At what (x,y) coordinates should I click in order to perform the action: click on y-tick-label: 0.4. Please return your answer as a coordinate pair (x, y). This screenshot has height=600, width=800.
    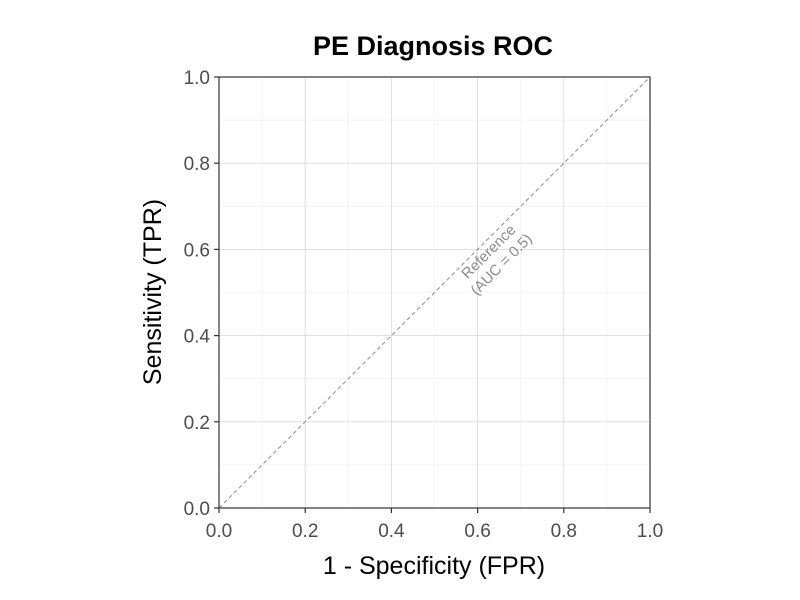
    Looking at the image, I should click on (197, 337).